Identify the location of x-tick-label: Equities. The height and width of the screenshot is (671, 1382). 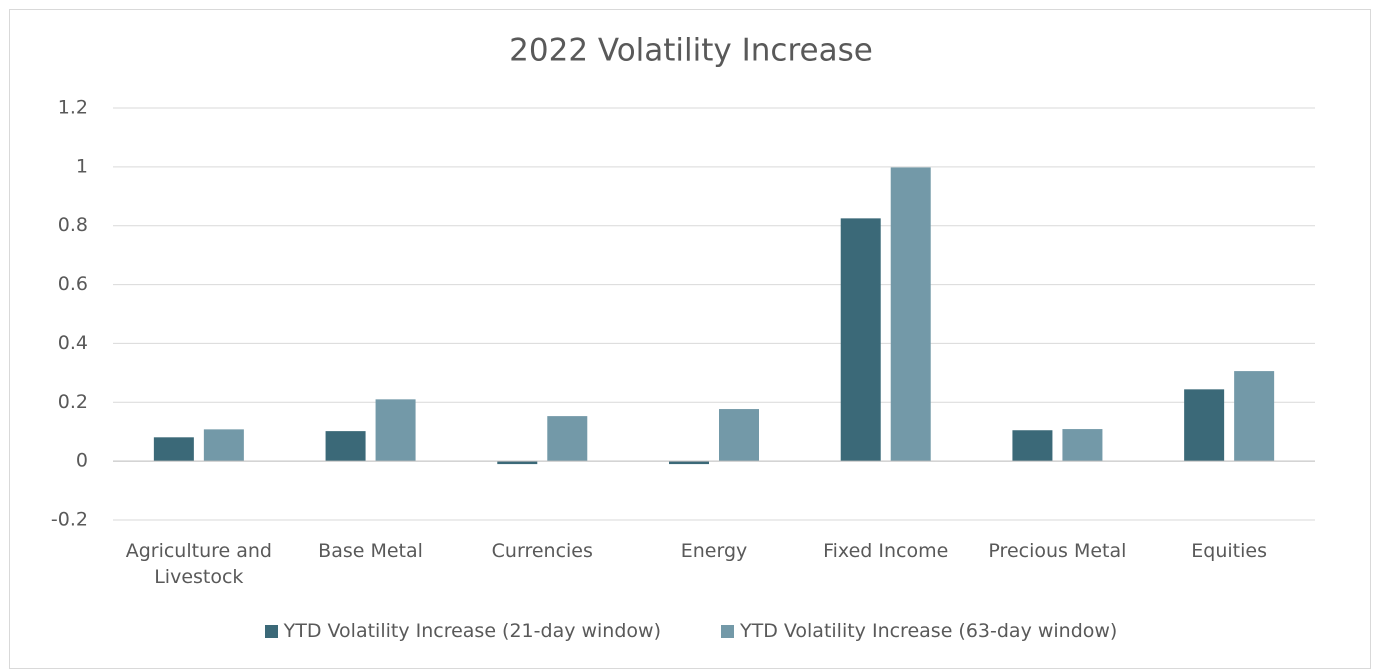
(1229, 551).